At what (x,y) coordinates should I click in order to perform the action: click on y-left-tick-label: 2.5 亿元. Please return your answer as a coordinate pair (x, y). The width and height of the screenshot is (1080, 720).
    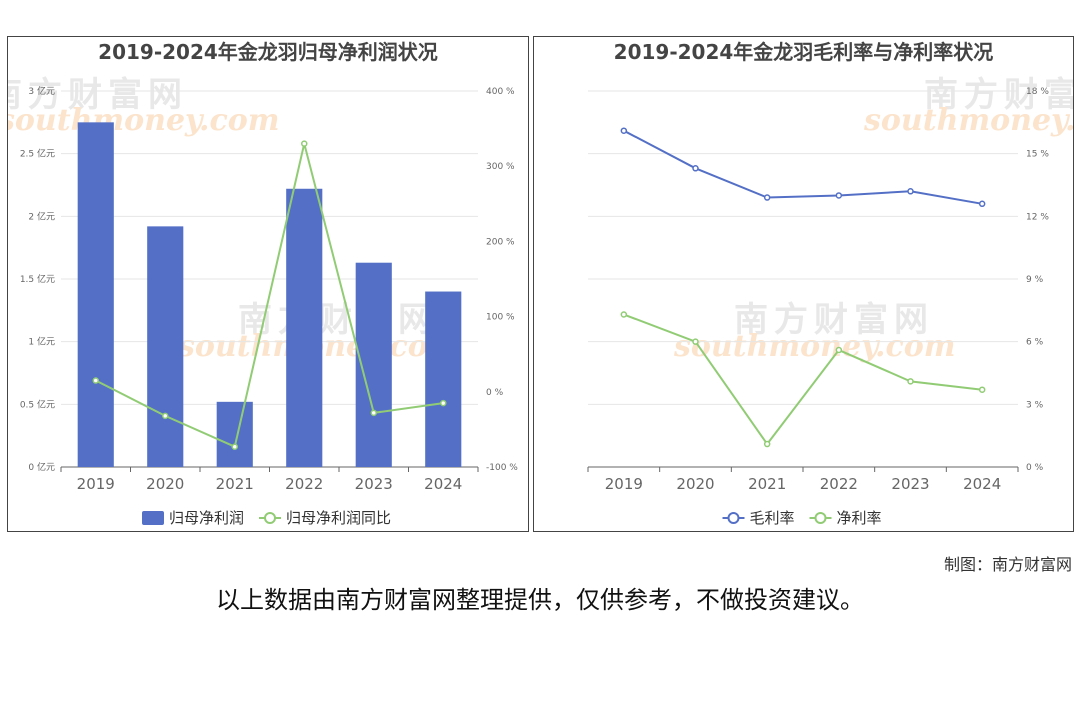
    Looking at the image, I should click on (37, 154).